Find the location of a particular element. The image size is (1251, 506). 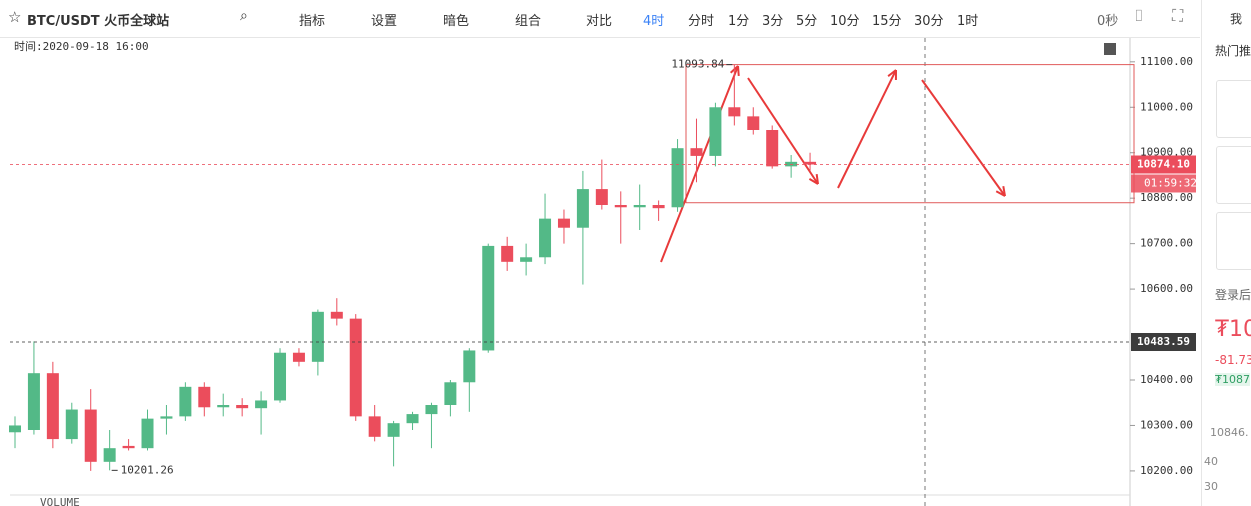

y-tick-label: 10800.00 is located at coordinates (1166, 197).